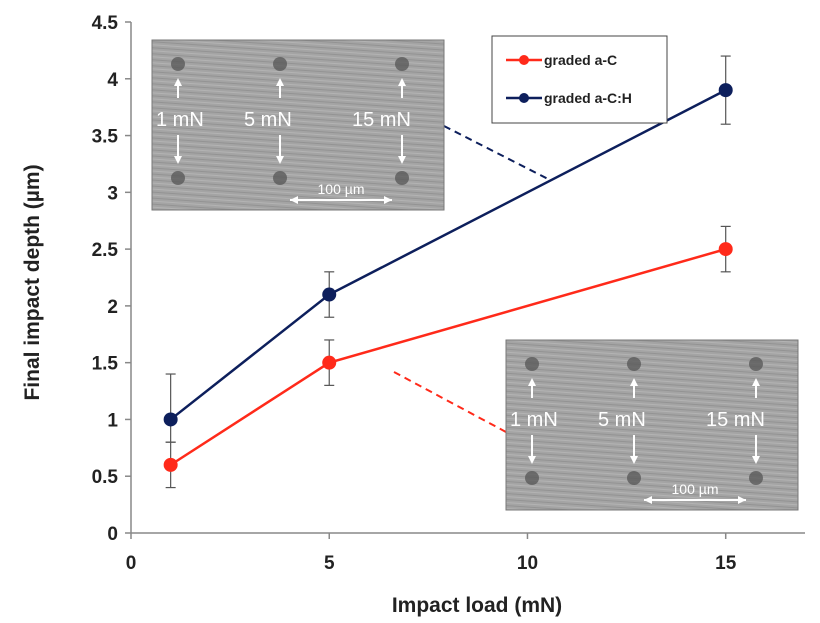 This screenshot has height=623, width=820. I want to click on y-tick-label: 2.5, so click(105, 250).